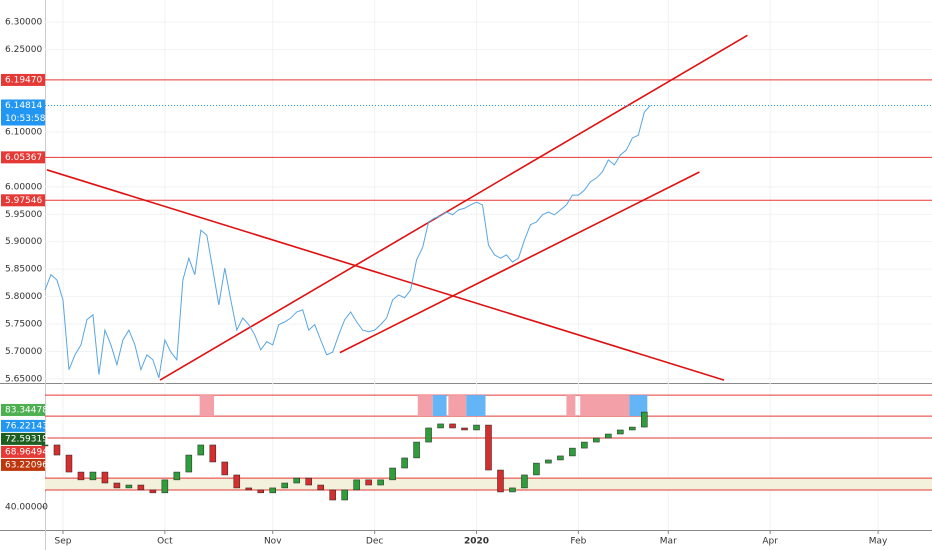 The image size is (932, 550). I want to click on y-tick-label: 40.00000, so click(26, 507).